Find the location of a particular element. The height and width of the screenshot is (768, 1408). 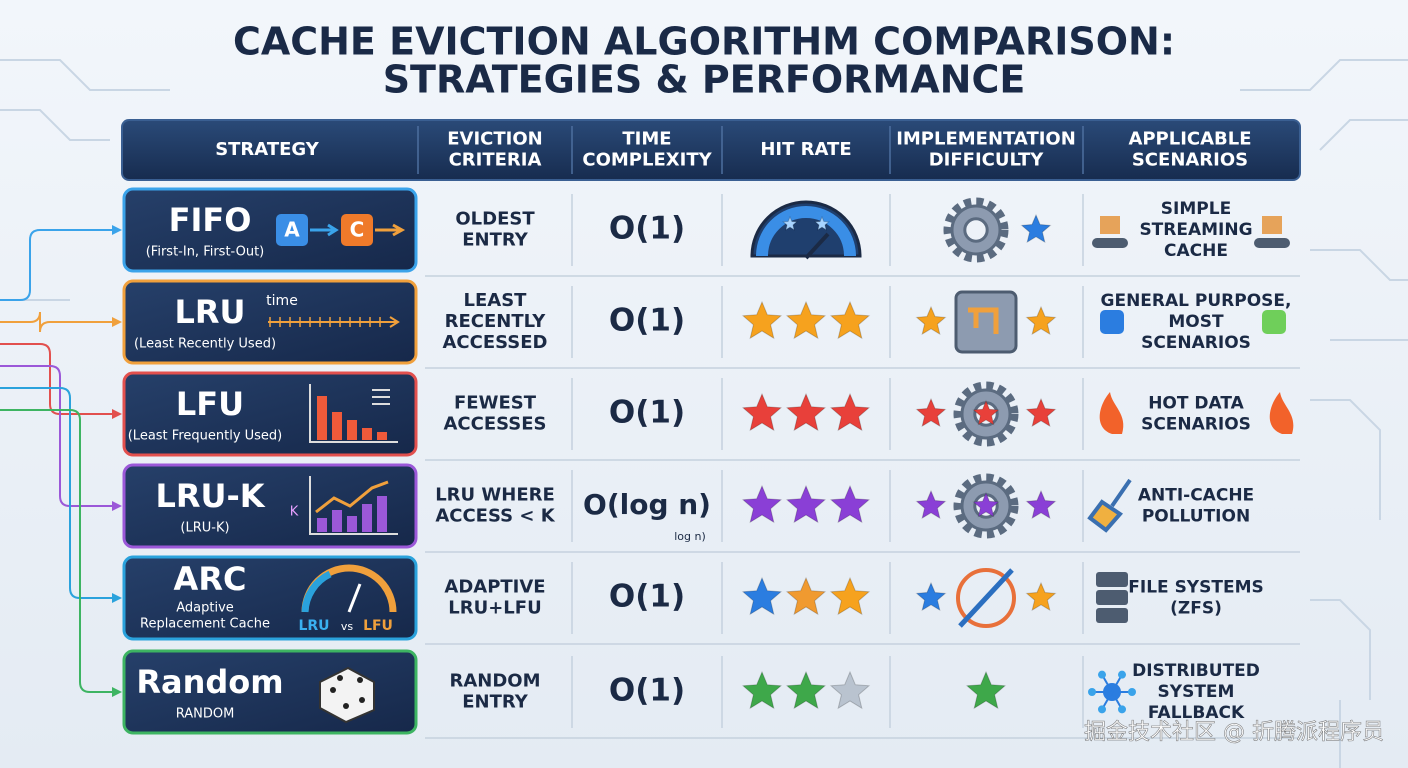

belt-icon is located at coordinates (1110, 243).